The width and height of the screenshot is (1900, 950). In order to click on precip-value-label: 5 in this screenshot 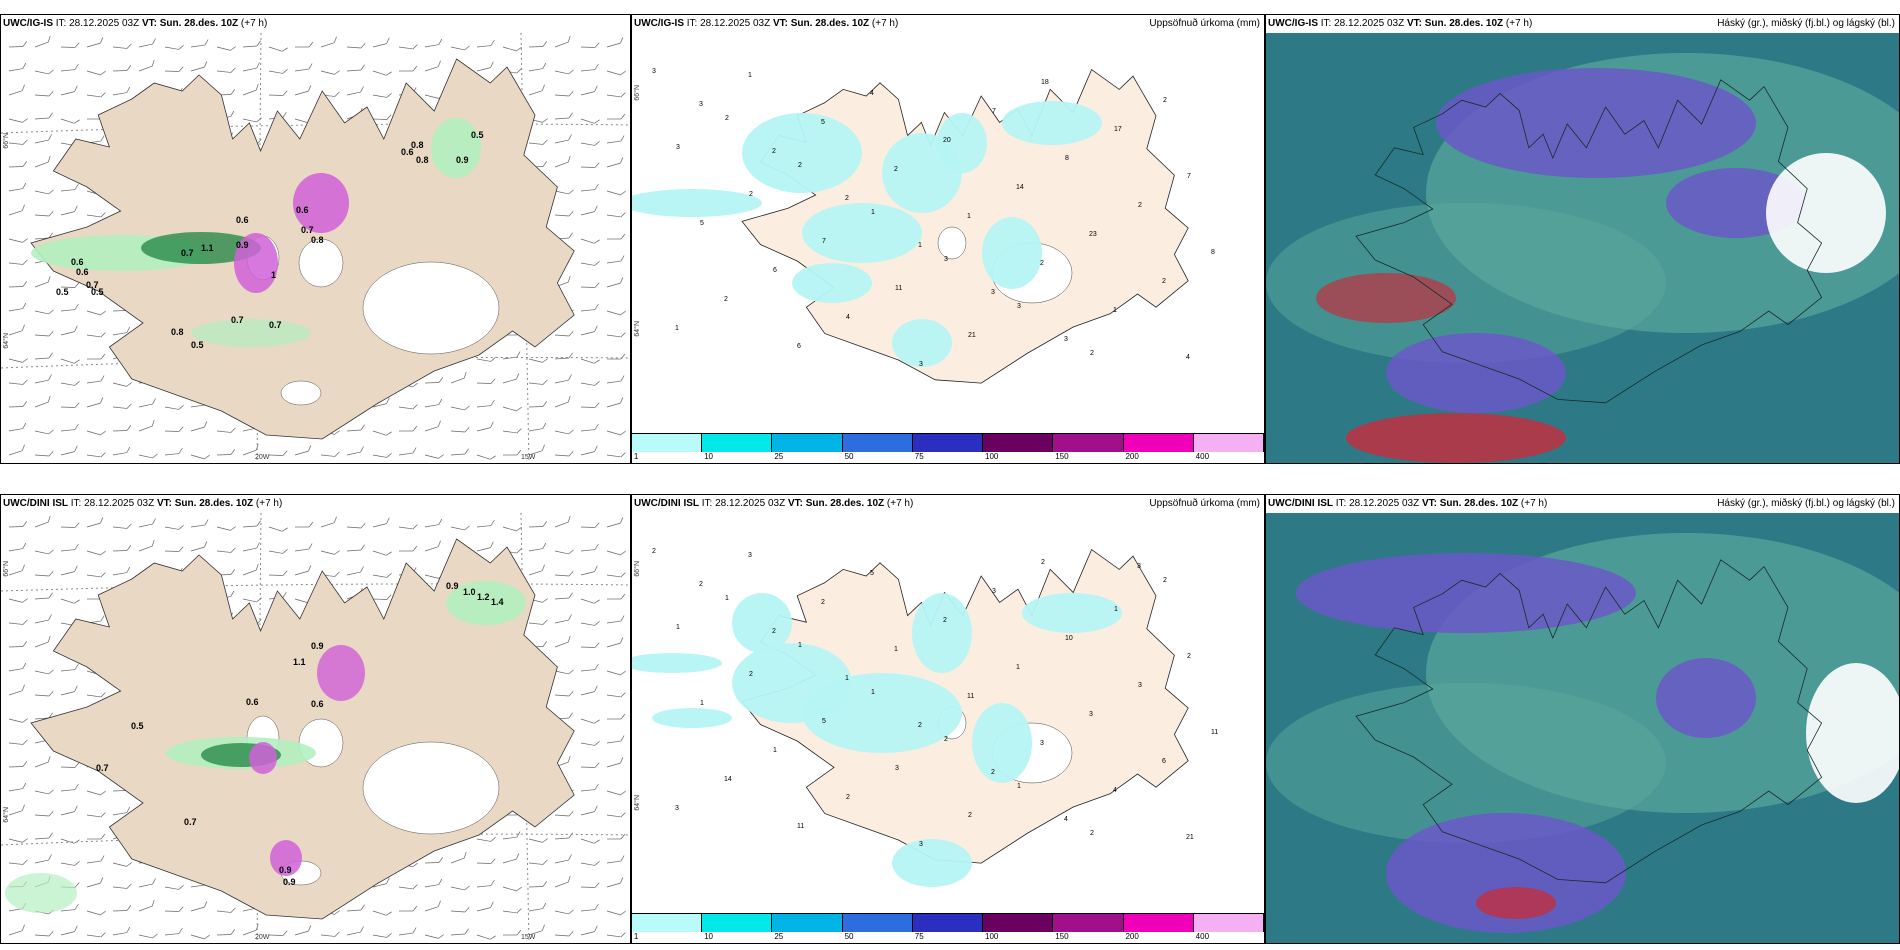, I will do `click(824, 721)`.